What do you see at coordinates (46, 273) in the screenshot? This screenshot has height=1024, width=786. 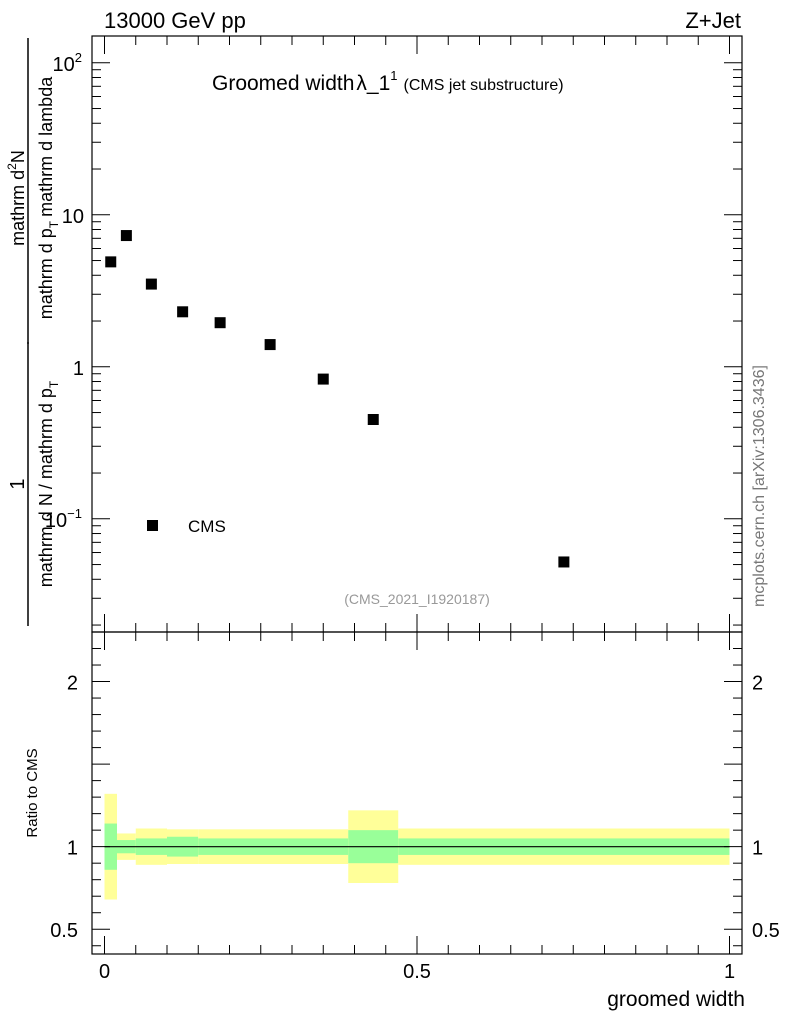 I see `ylabel-den-1: mathrm d p` at bounding box center [46, 273].